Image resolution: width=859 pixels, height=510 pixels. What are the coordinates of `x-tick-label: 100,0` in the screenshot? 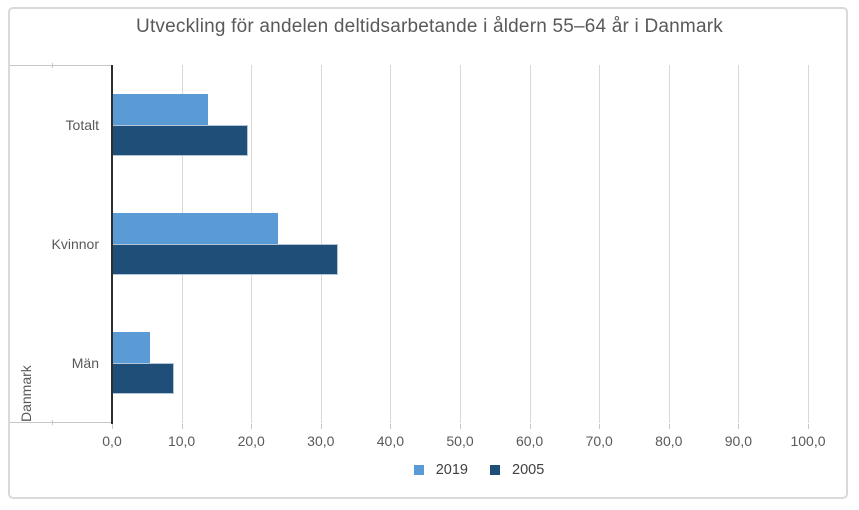 It's located at (808, 441).